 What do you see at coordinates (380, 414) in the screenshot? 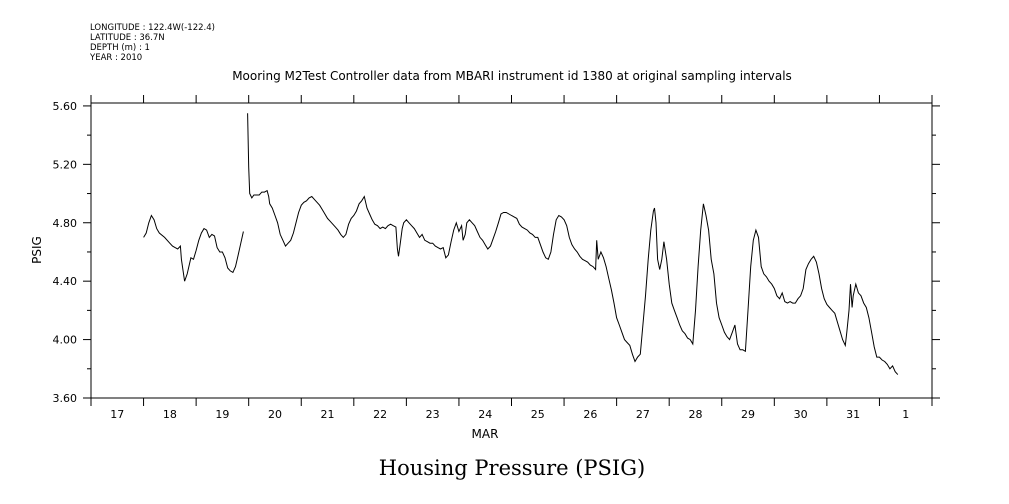
I see `x-tick-label: 22` at bounding box center [380, 414].